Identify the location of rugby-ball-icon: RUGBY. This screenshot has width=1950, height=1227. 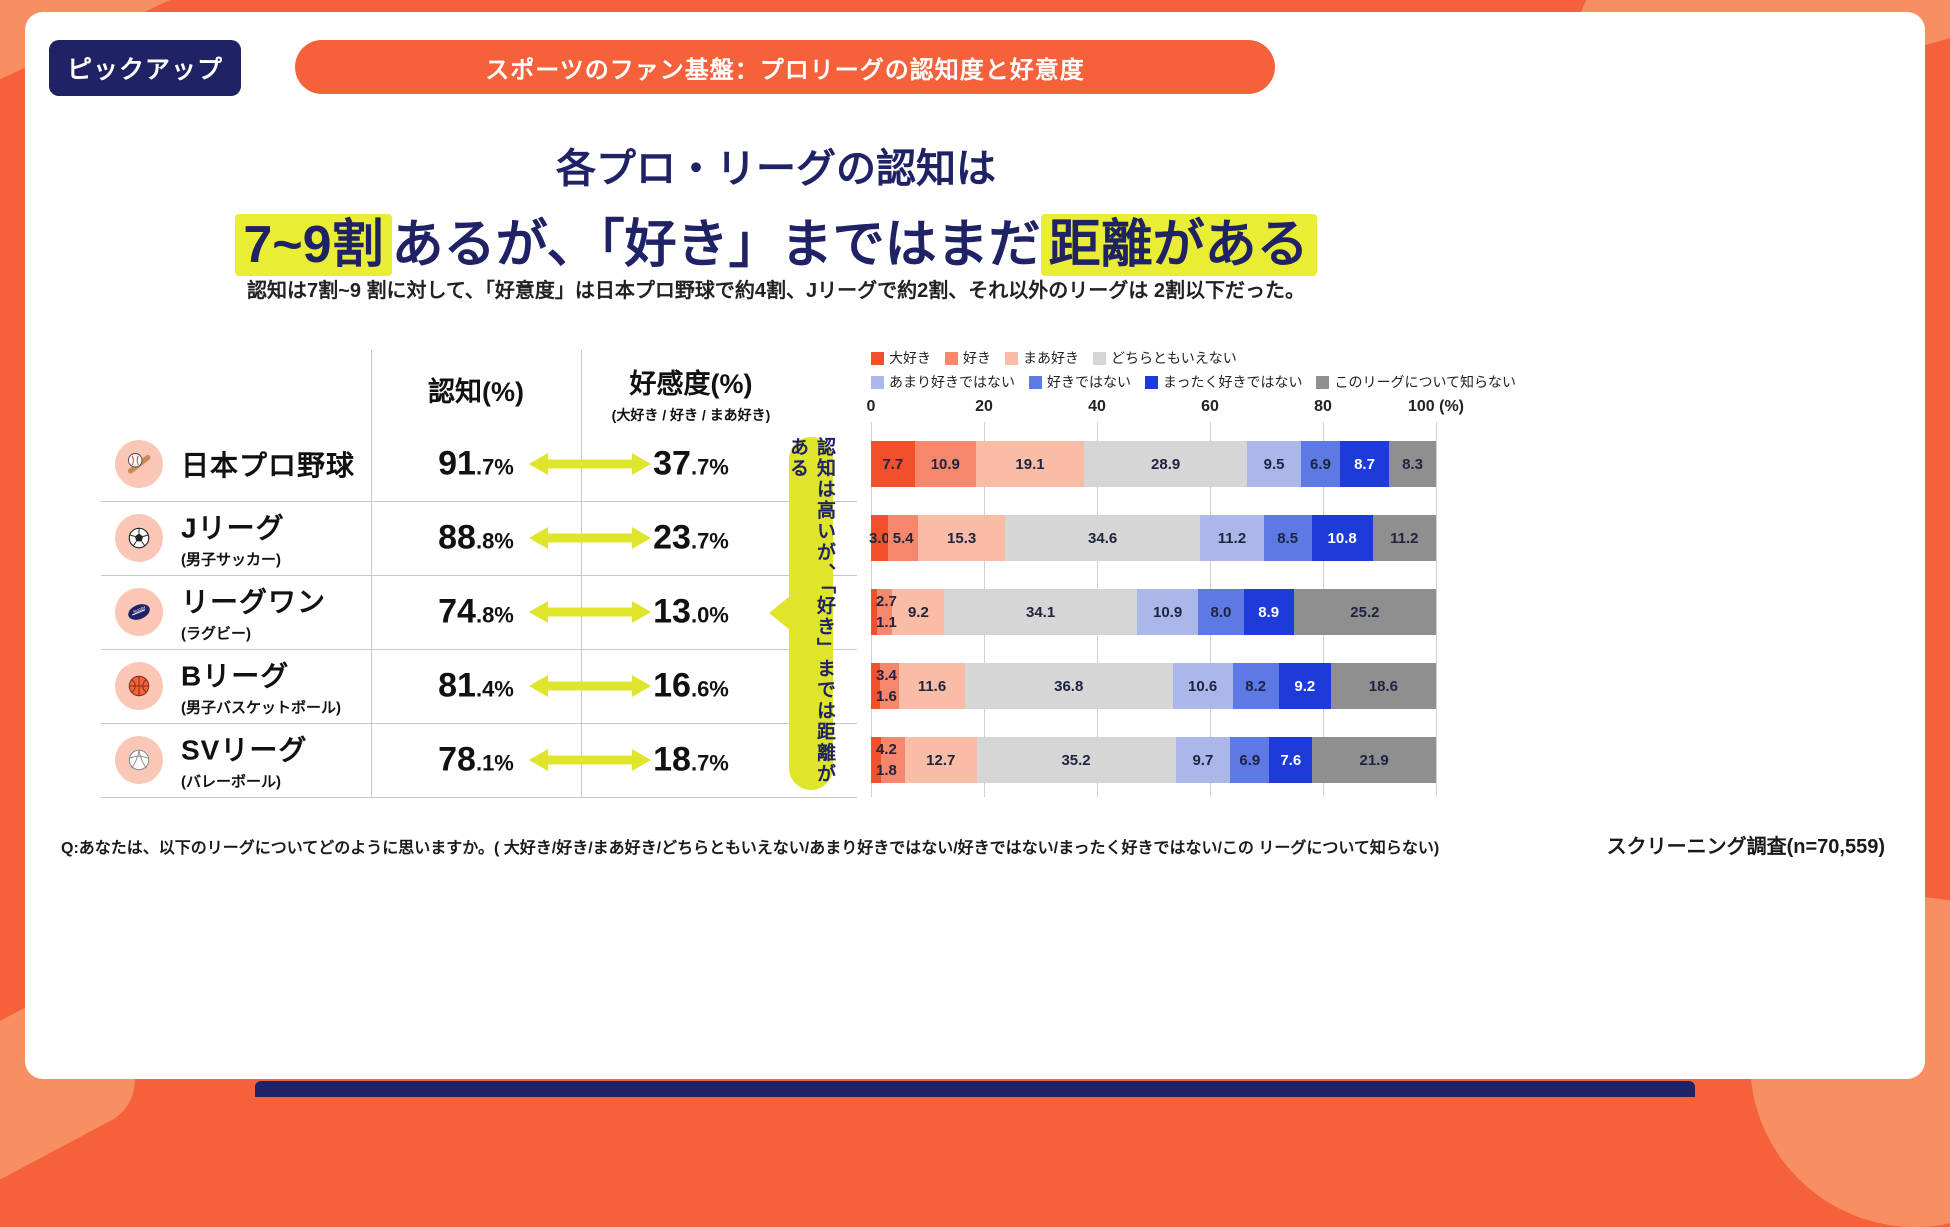
(139, 612).